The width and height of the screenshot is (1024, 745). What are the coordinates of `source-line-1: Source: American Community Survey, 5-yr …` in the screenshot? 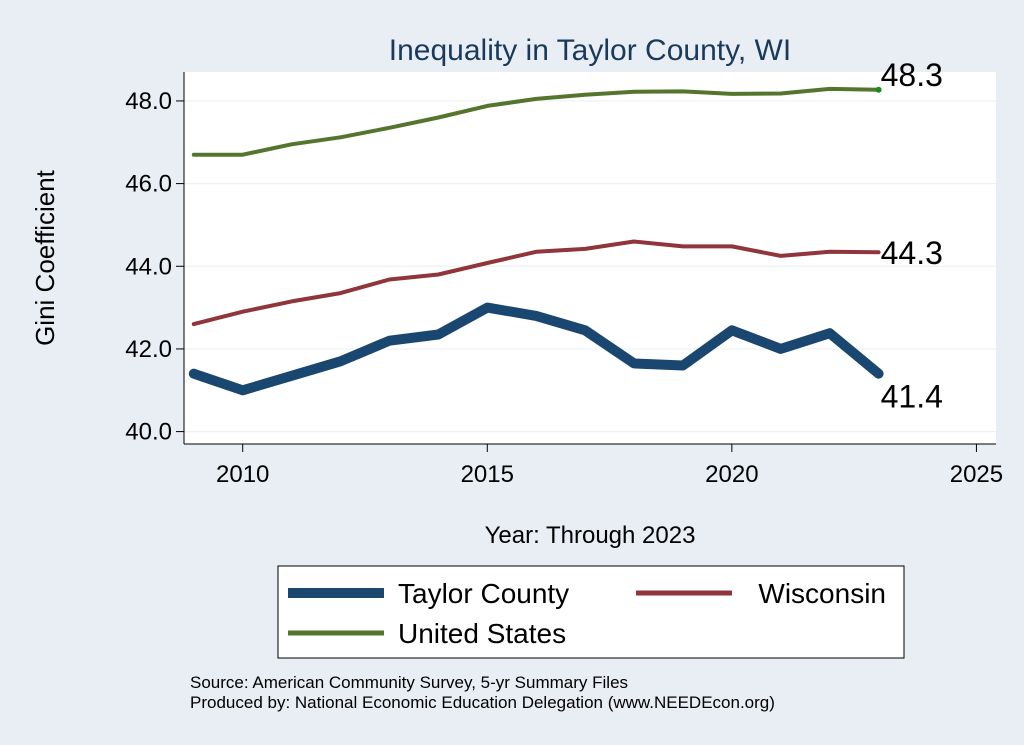 It's located at (409, 682).